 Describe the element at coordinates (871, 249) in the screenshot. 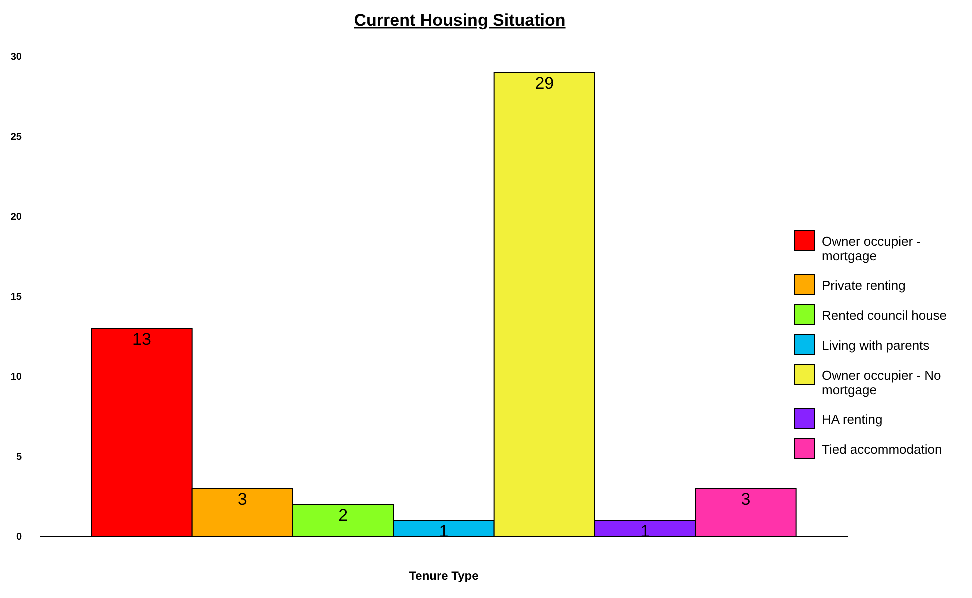

I see `legend-label: Owner occupier - mortgage` at that location.